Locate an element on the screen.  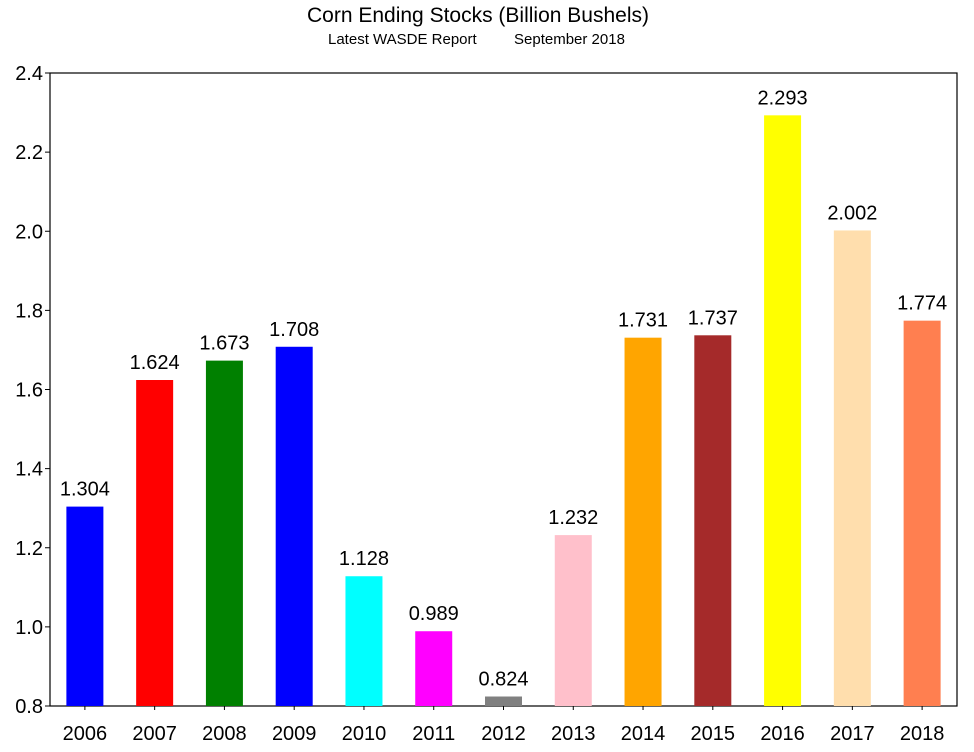
x-tick-label-2014: 2014 is located at coordinates (643, 734).